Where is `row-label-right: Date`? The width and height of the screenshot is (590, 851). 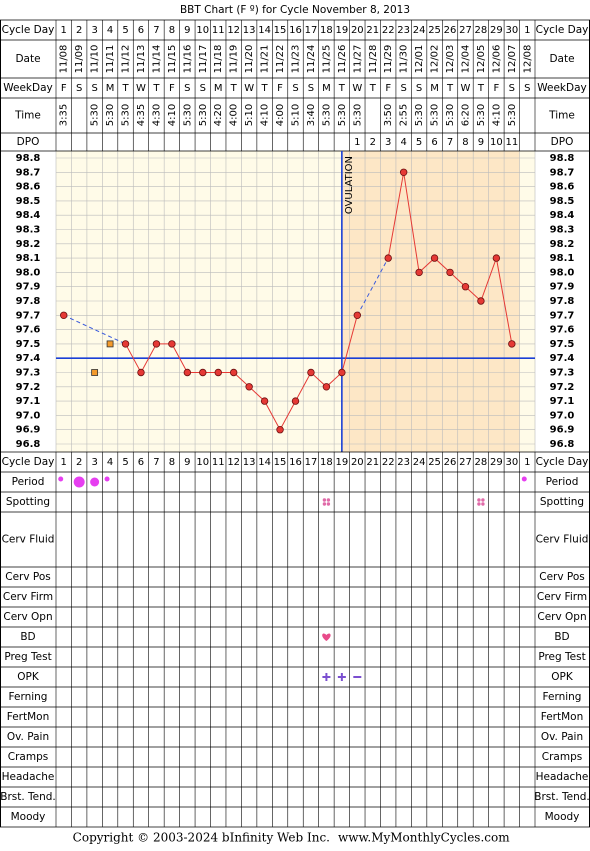 row-label-right: Date is located at coordinates (561, 59).